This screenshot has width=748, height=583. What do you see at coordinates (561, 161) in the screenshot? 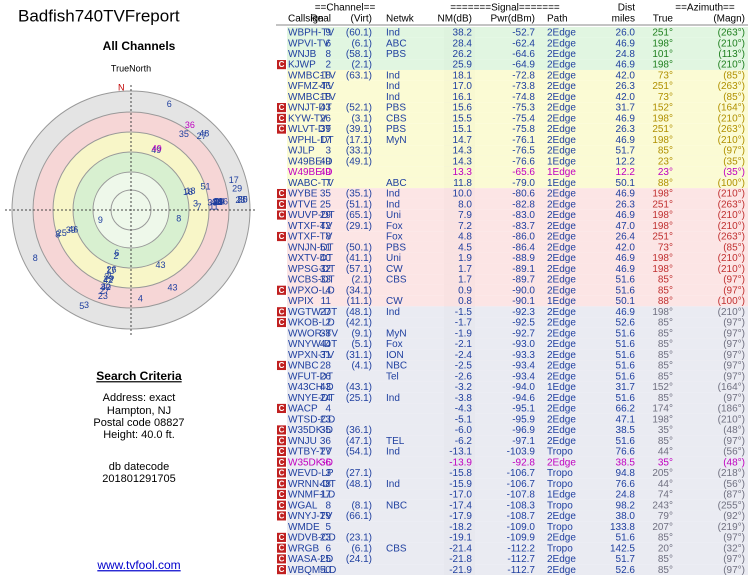
I see `cell-path: 1Edge` at bounding box center [561, 161].